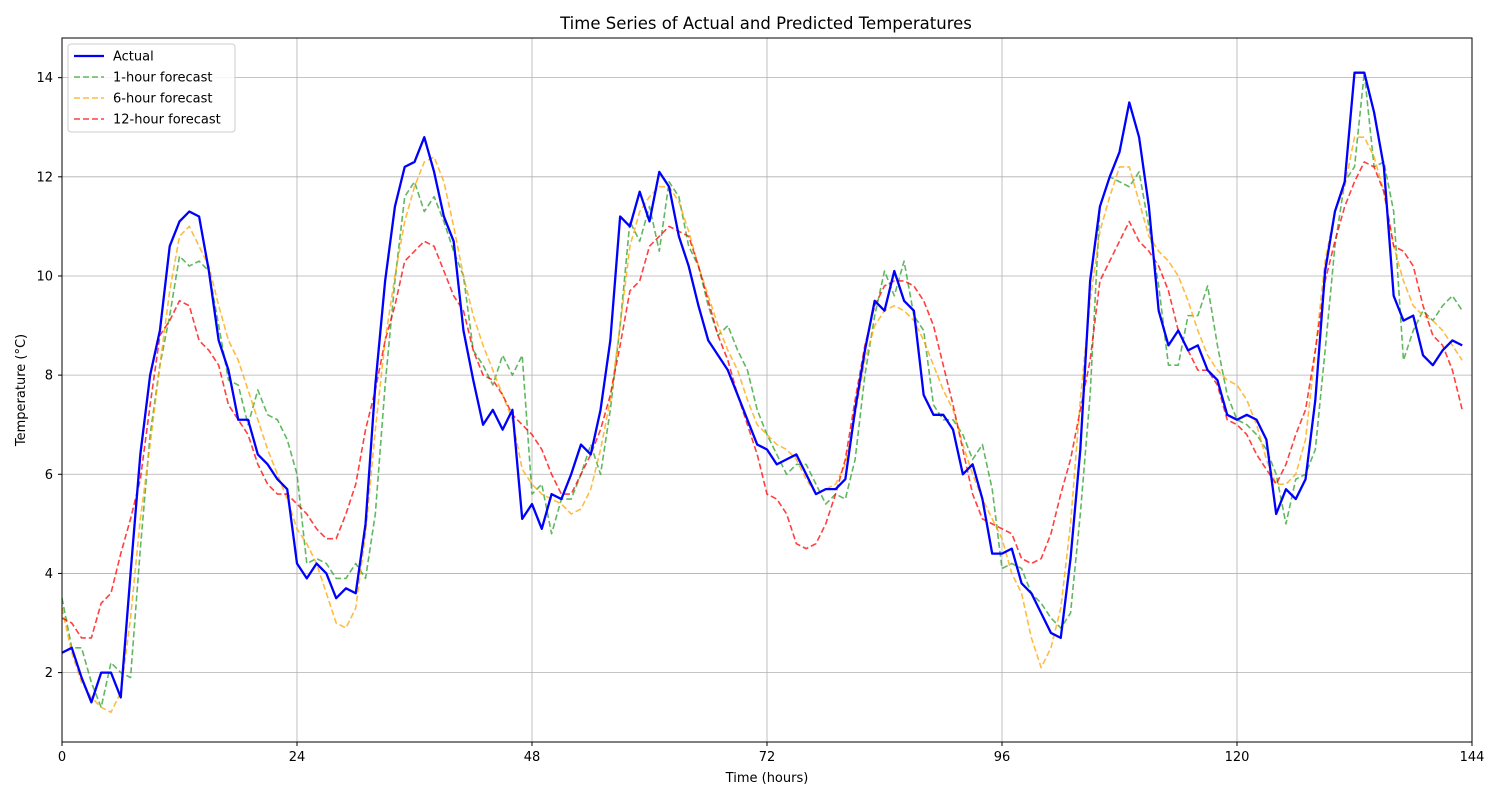  What do you see at coordinates (1472, 757) in the screenshot?
I see `x-tick-label: 144` at bounding box center [1472, 757].